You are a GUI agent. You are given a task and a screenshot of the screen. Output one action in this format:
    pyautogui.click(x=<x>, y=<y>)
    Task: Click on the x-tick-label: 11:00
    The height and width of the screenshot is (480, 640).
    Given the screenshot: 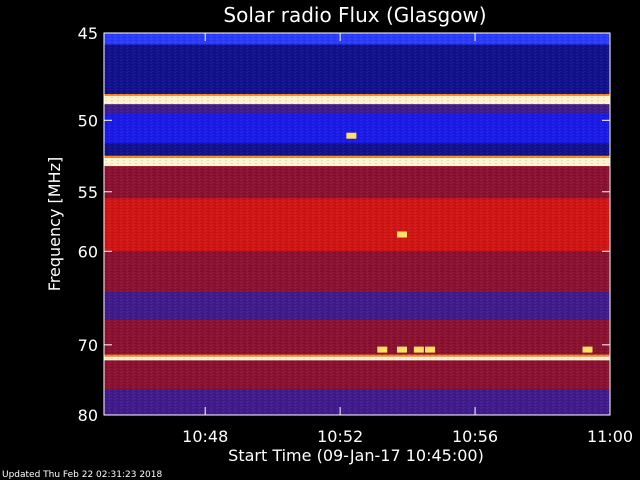 What is the action you would take?
    pyautogui.click(x=610, y=436)
    